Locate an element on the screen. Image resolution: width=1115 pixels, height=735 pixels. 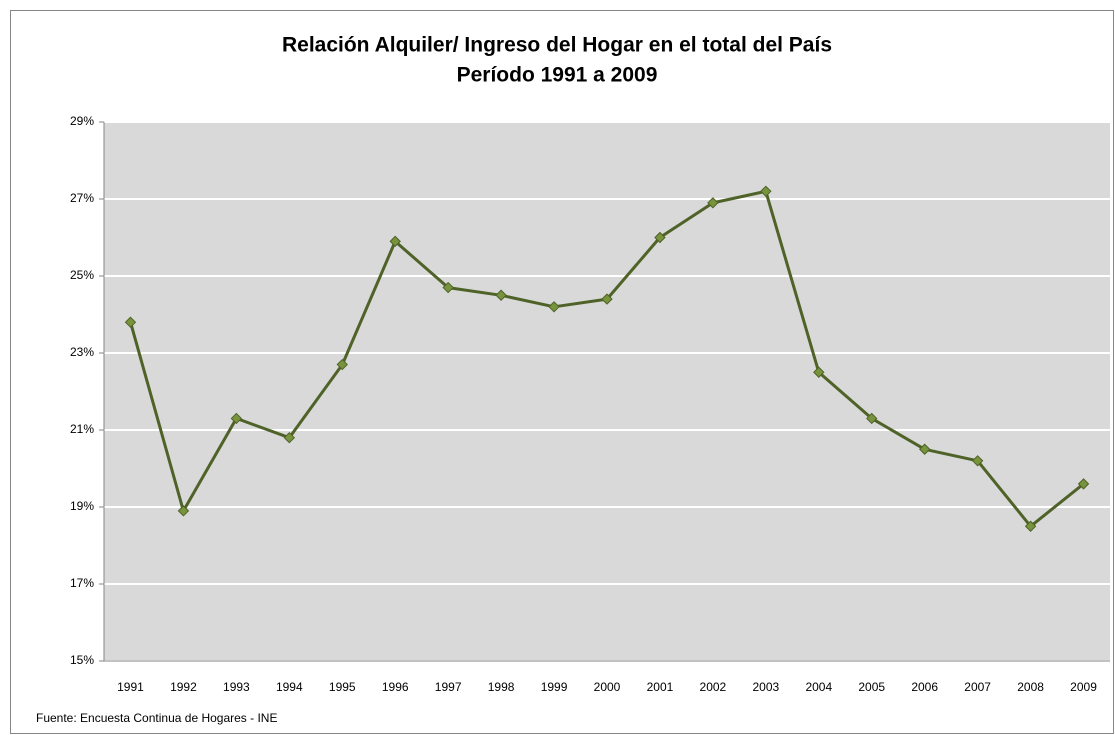
x-tick-label: 2006 is located at coordinates (924, 687).